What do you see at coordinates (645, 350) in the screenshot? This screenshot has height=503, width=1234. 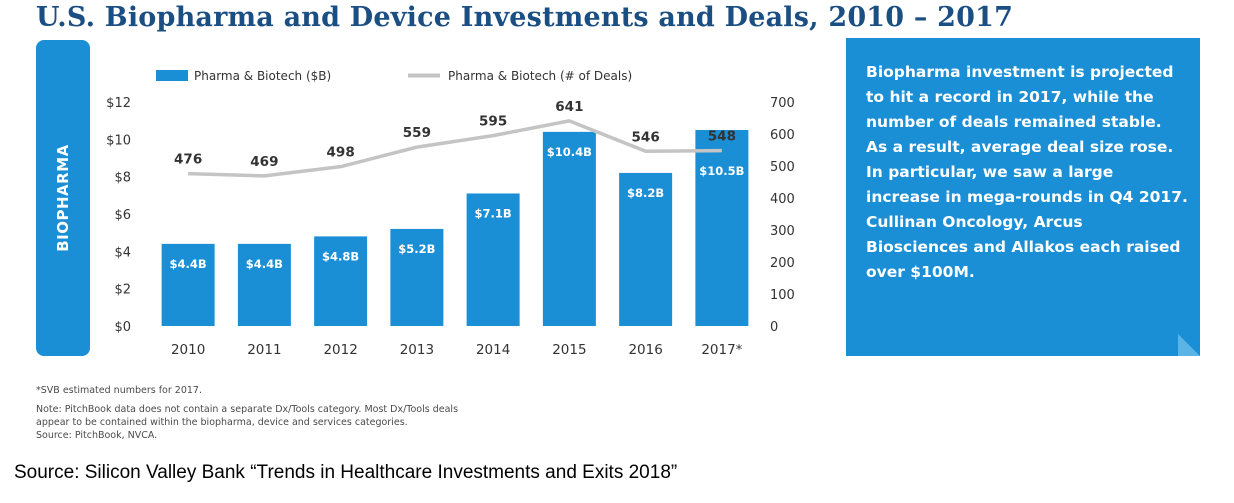 I see `x-tick-label: 2016` at bounding box center [645, 350].